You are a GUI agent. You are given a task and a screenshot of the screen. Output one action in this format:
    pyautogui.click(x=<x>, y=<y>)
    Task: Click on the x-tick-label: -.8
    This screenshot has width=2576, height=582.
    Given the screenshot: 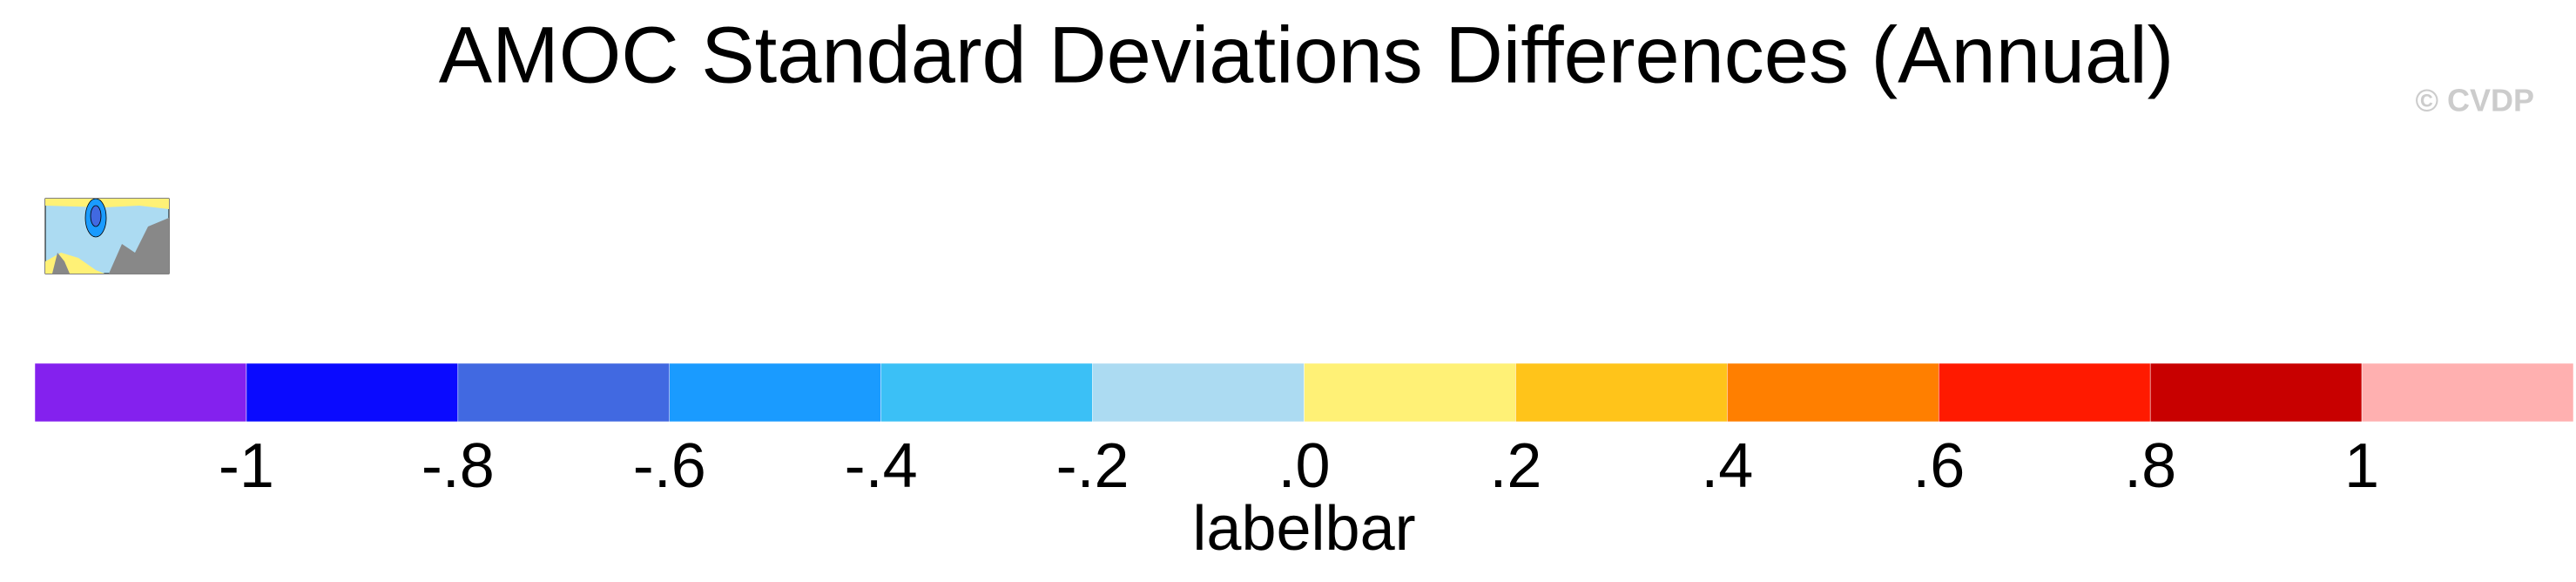 What is the action you would take?
    pyautogui.click(x=458, y=466)
    